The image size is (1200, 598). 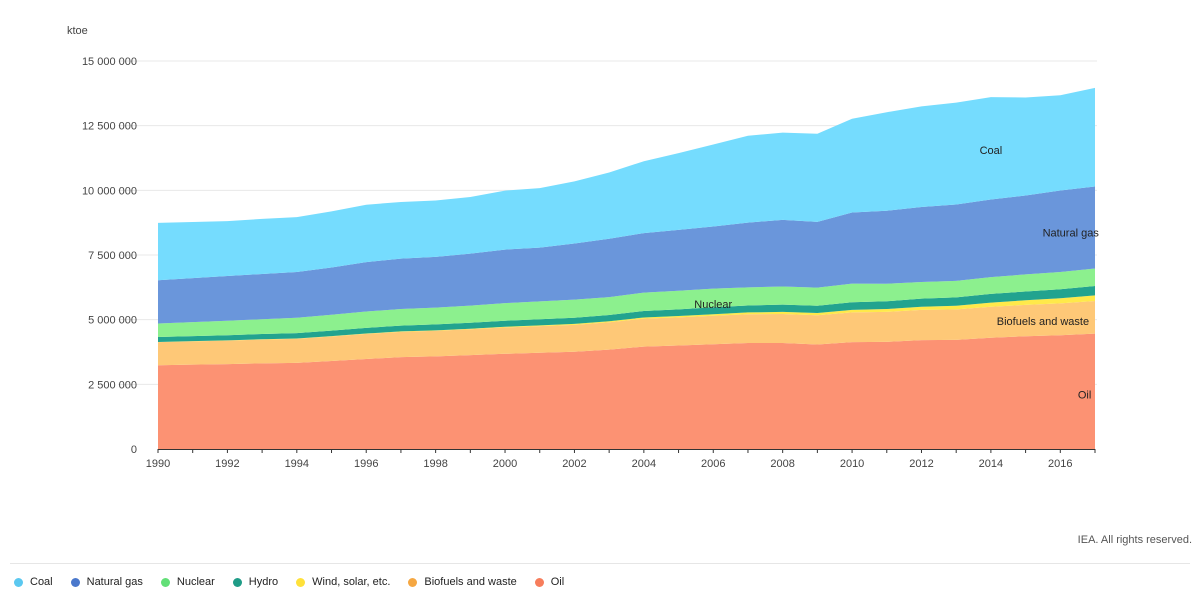 I want to click on x-tick-label: 2010, so click(x=852, y=464).